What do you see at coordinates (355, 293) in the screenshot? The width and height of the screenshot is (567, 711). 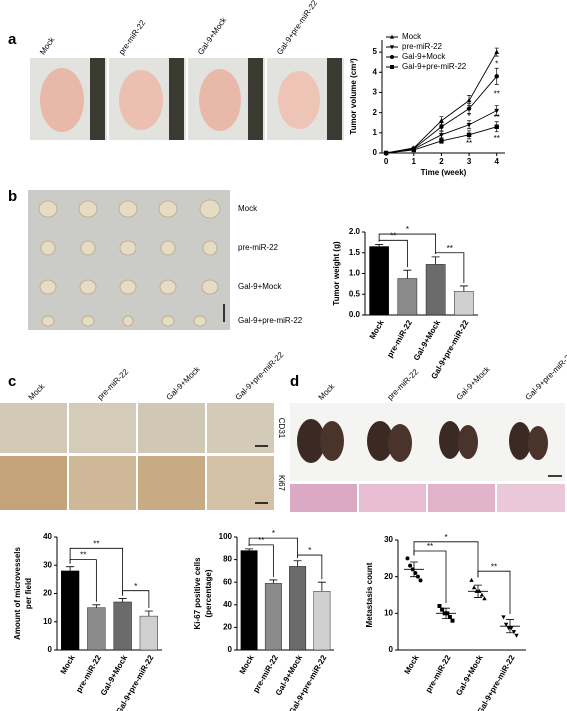 I see `y-tick-label: 0.5` at bounding box center [355, 293].